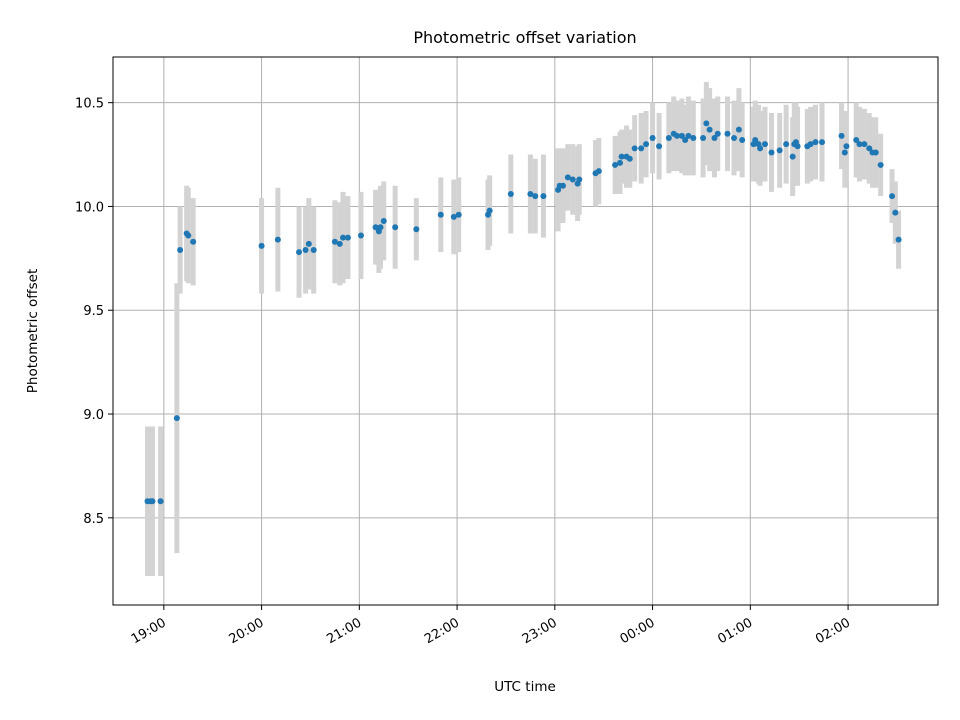 This screenshot has height=720, width=960. Describe the element at coordinates (33, 331) in the screenshot. I see `y-axis-label: Photometric offset` at that location.